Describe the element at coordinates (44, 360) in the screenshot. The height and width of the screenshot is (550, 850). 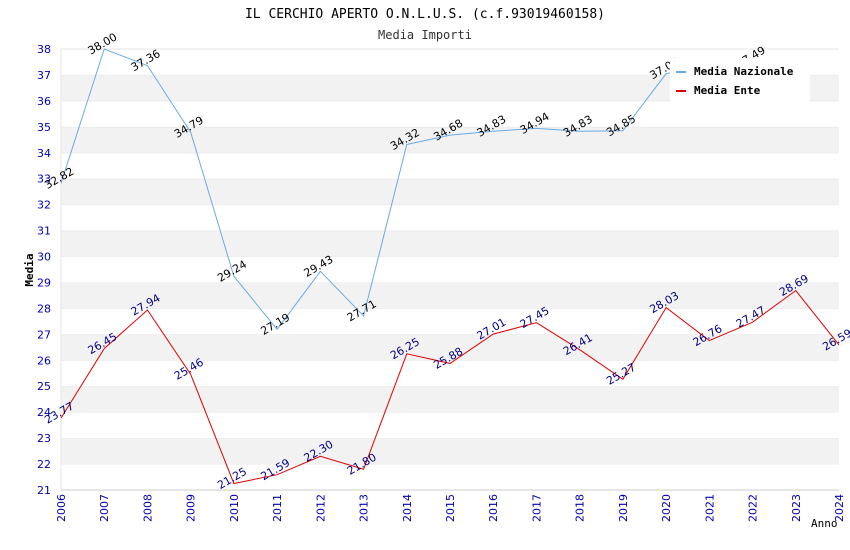
I see `y-tick-label: 26` at that location.